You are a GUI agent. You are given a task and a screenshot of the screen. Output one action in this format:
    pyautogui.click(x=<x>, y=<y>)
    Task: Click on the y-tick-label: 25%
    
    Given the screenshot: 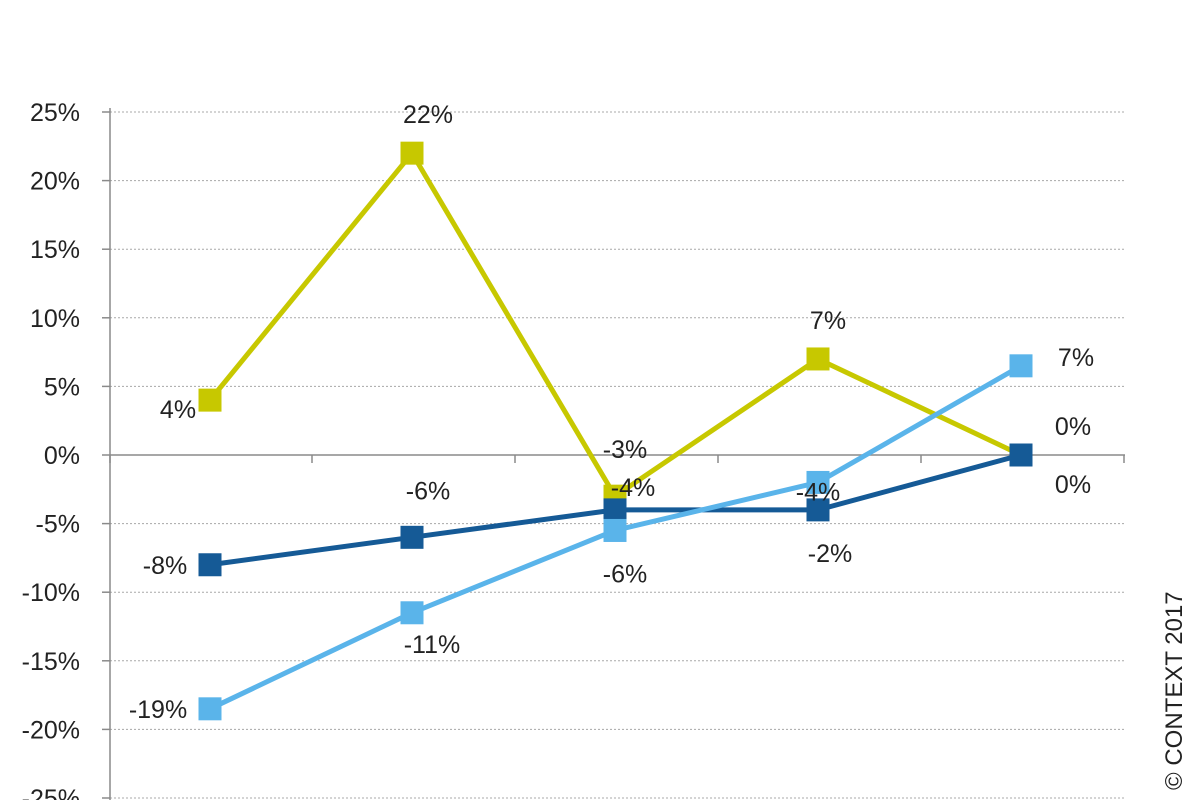 What is the action you would take?
    pyautogui.click(x=55, y=113)
    